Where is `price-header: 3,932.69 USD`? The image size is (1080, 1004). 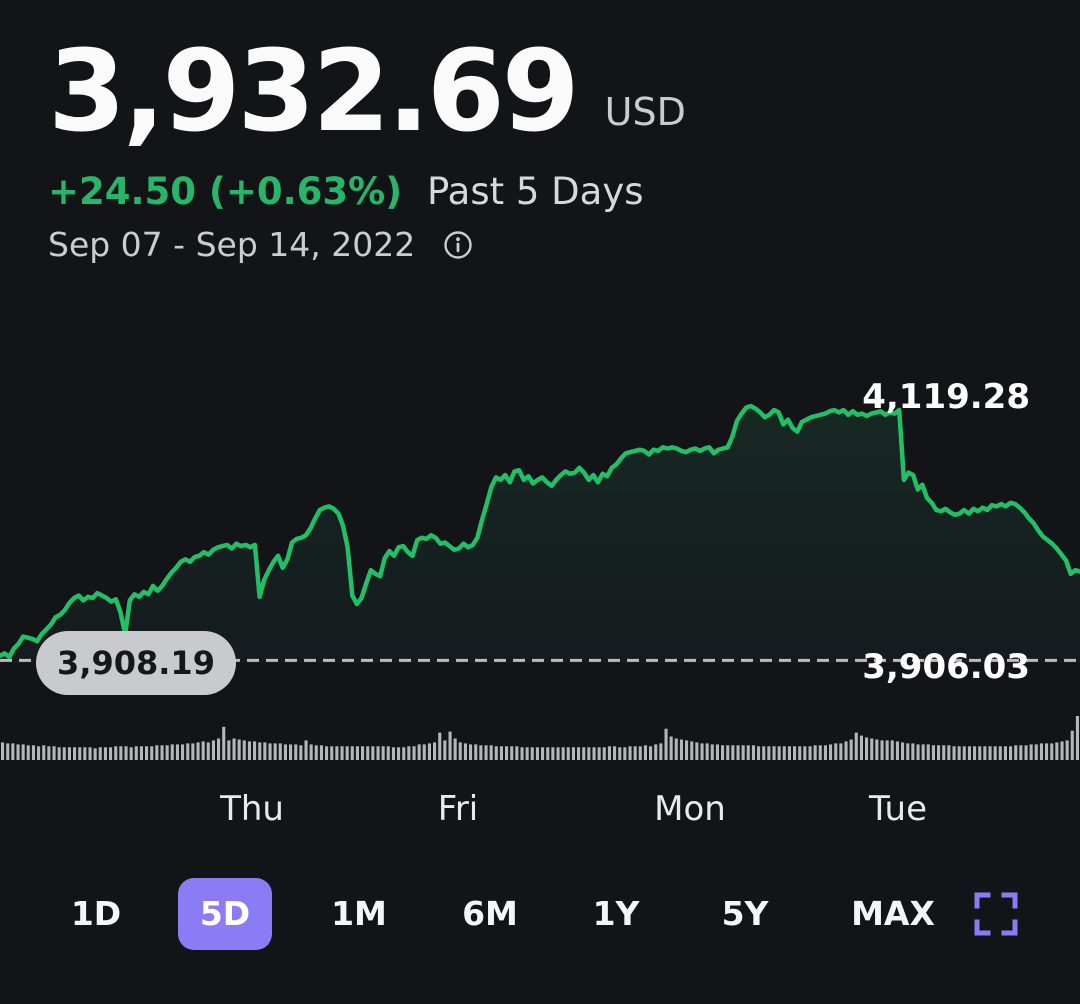 price-header: 3,932.69 USD is located at coordinates (367, 88).